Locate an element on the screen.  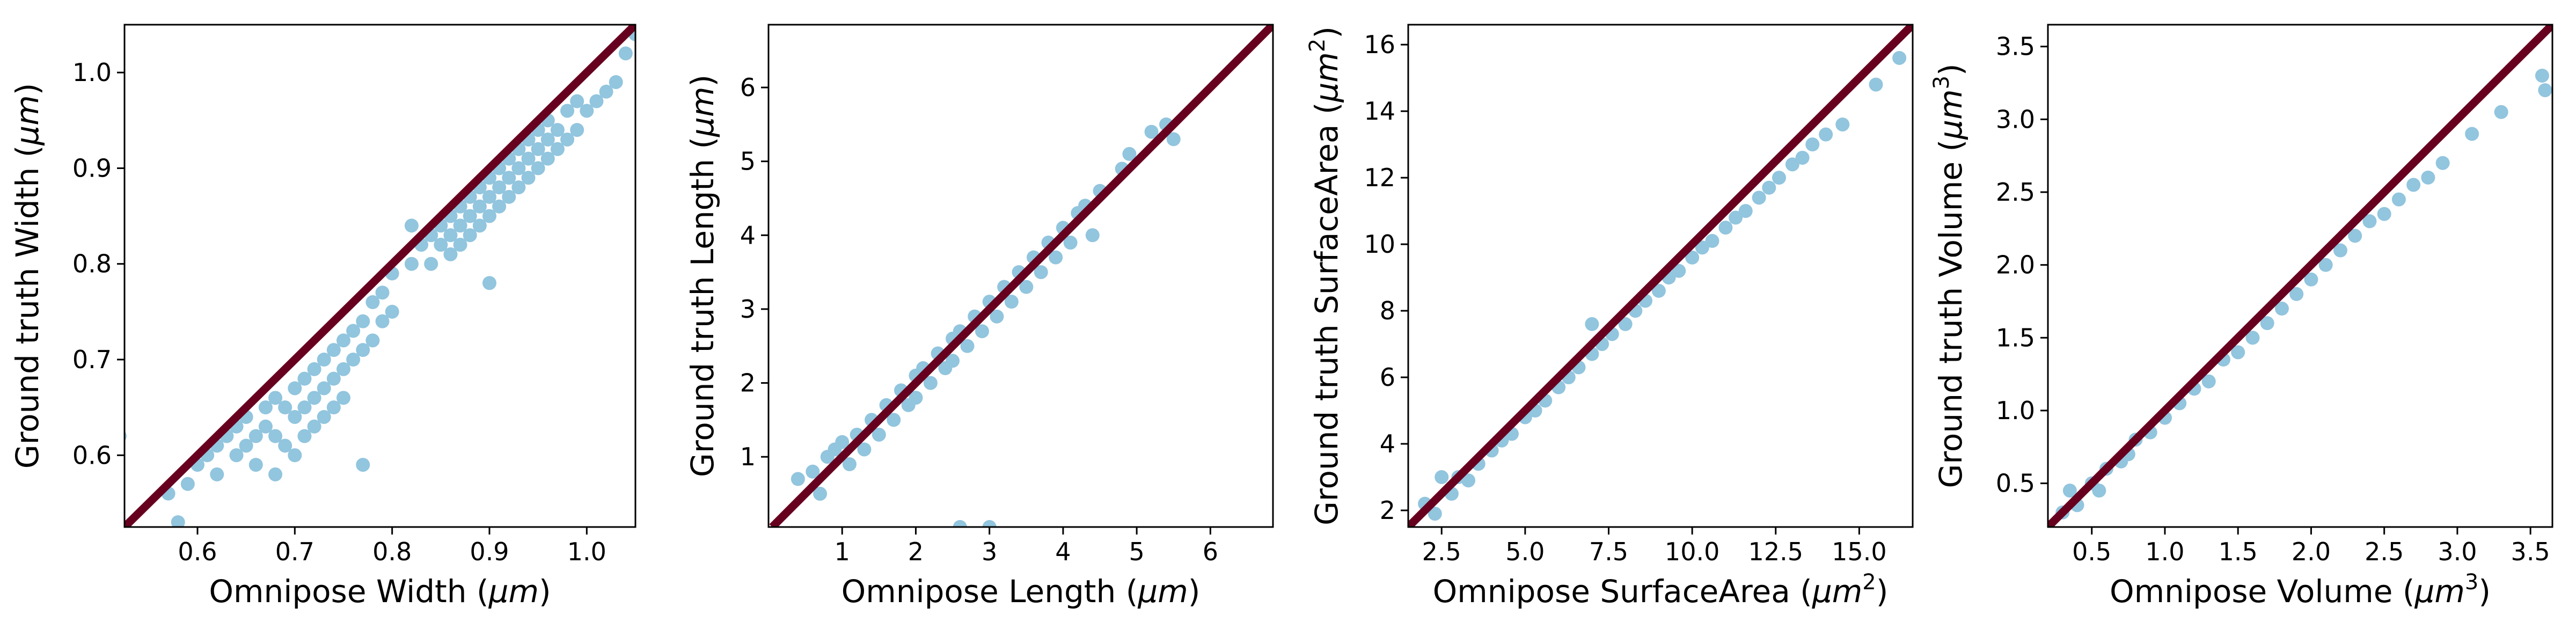
surfacearea-x-axis-label: Omnipose SurfaceArea (μm2) is located at coordinates (1661, 590).